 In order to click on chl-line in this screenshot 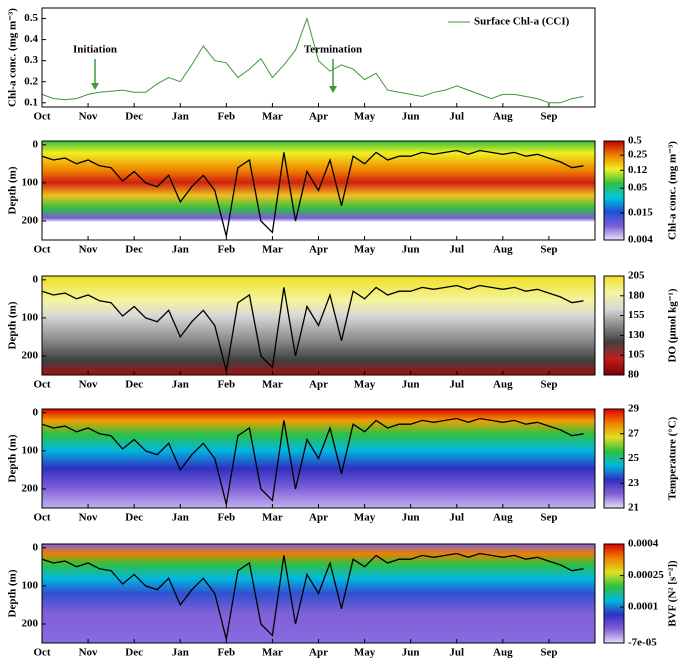, I will do `click(312, 60)`.